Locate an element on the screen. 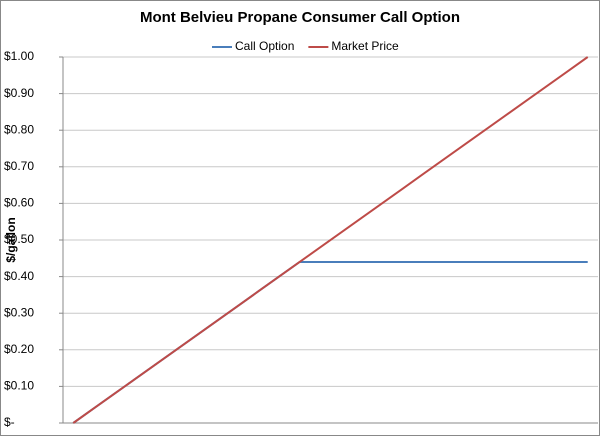 This screenshot has width=600, height=436. y-tick-label: $0.50 is located at coordinates (19, 239).